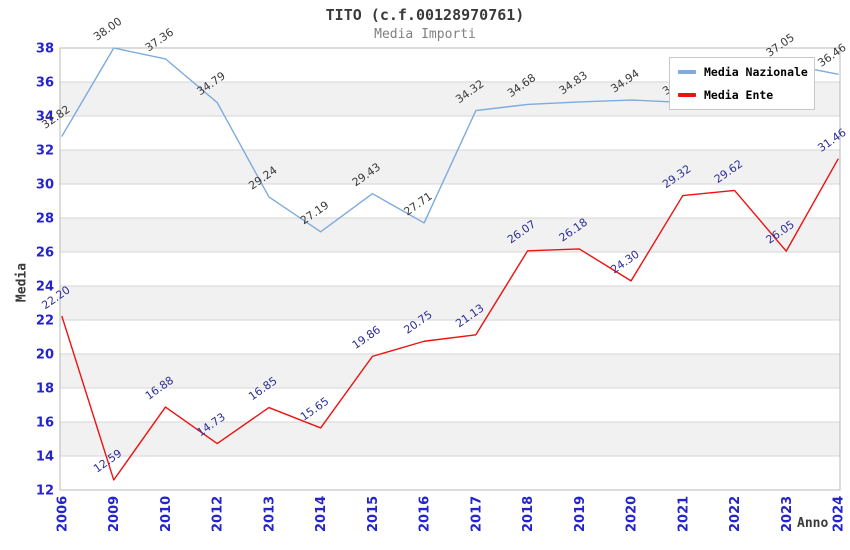 This screenshot has height=550, width=850. I want to click on legend-label-media-nazionale: Media Nazionale, so click(756, 72).